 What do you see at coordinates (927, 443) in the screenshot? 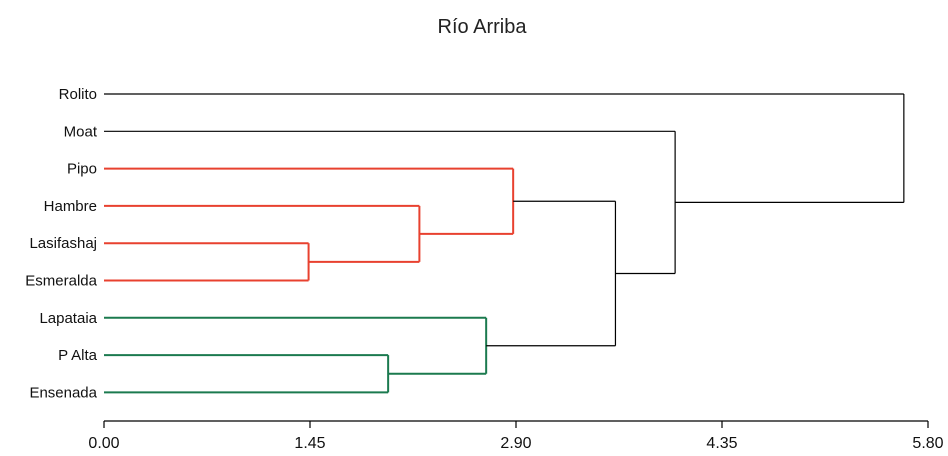
I see `x-tick-label: 5.80` at bounding box center [927, 443].